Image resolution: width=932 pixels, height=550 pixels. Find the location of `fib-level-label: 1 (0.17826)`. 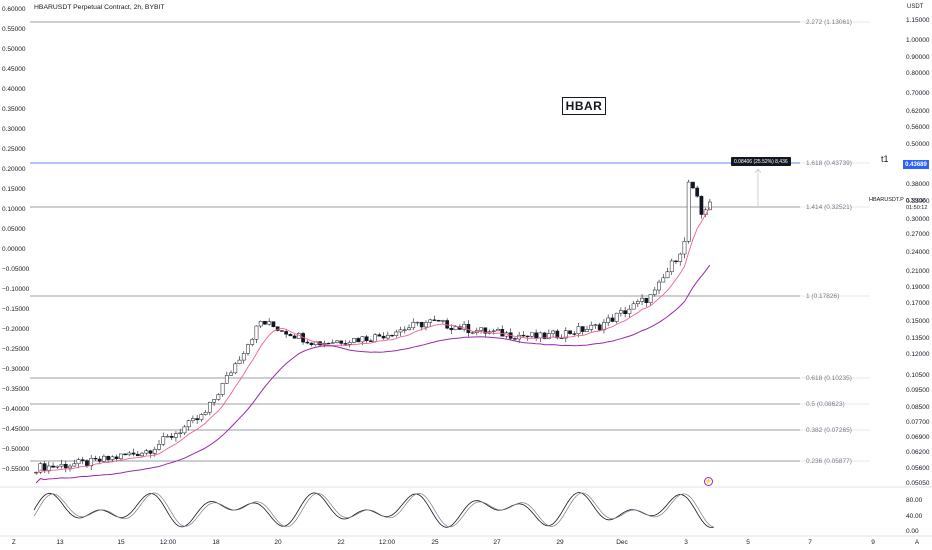

fib-level-label: 1 (0.17826) is located at coordinates (822, 296).